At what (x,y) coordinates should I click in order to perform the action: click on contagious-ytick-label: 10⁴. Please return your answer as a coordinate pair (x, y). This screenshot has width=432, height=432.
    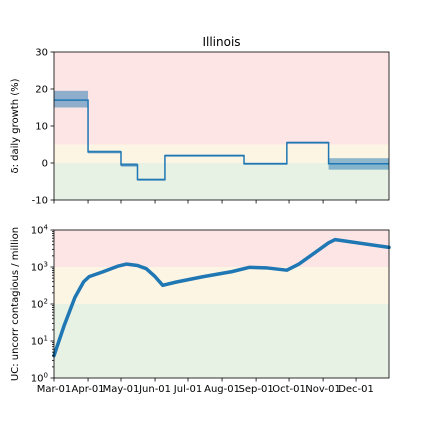
    Looking at the image, I should click on (40, 230).